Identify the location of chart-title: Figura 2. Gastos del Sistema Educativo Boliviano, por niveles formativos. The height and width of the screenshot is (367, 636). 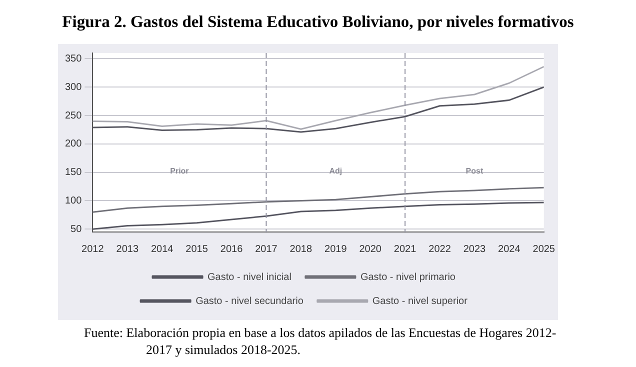
(318, 22).